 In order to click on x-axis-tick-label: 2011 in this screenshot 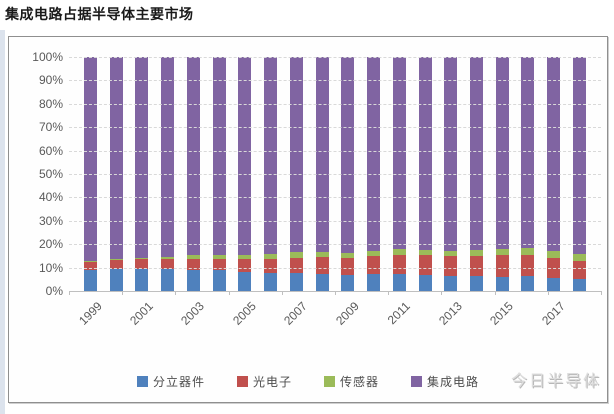, I will do `click(399, 313)`.